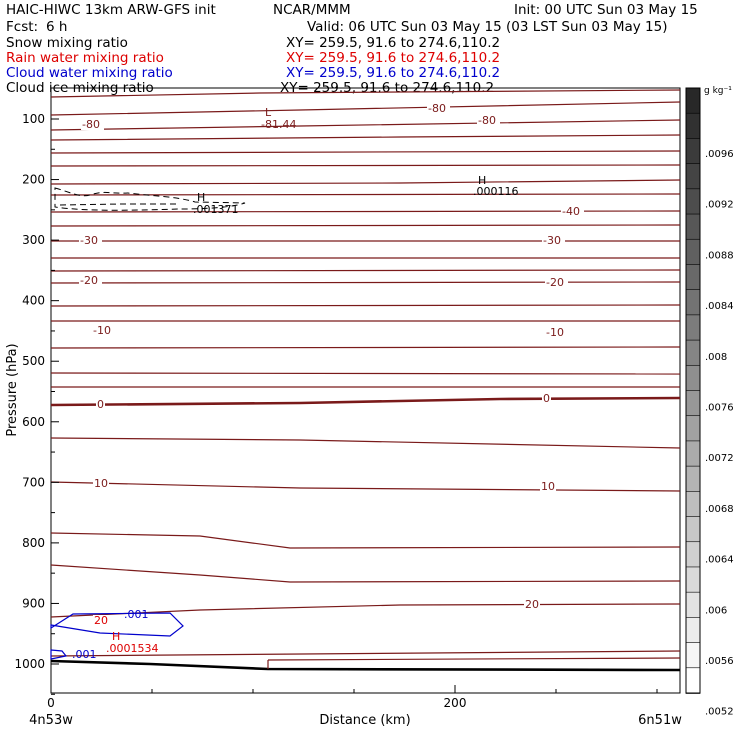 Image resolution: width=740 pixels, height=740 pixels. I want to click on y-tick-label: 400, so click(33, 301).